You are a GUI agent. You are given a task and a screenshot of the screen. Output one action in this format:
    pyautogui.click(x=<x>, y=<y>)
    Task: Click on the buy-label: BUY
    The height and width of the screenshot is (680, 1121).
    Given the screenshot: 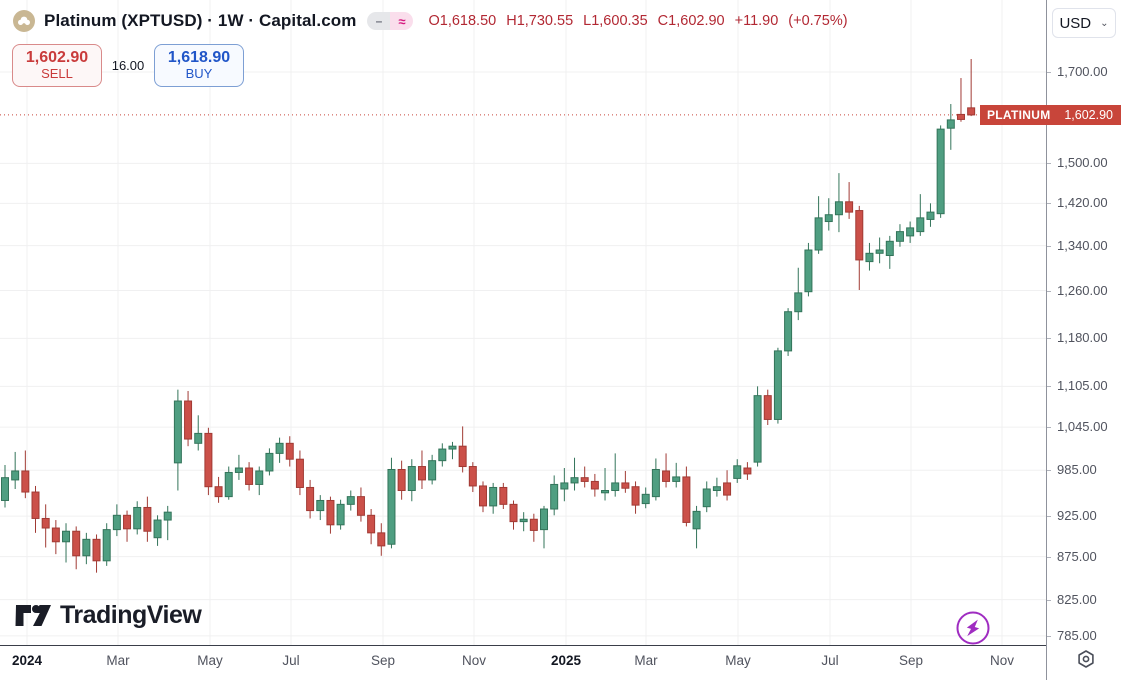 What is the action you would take?
    pyautogui.click(x=199, y=74)
    